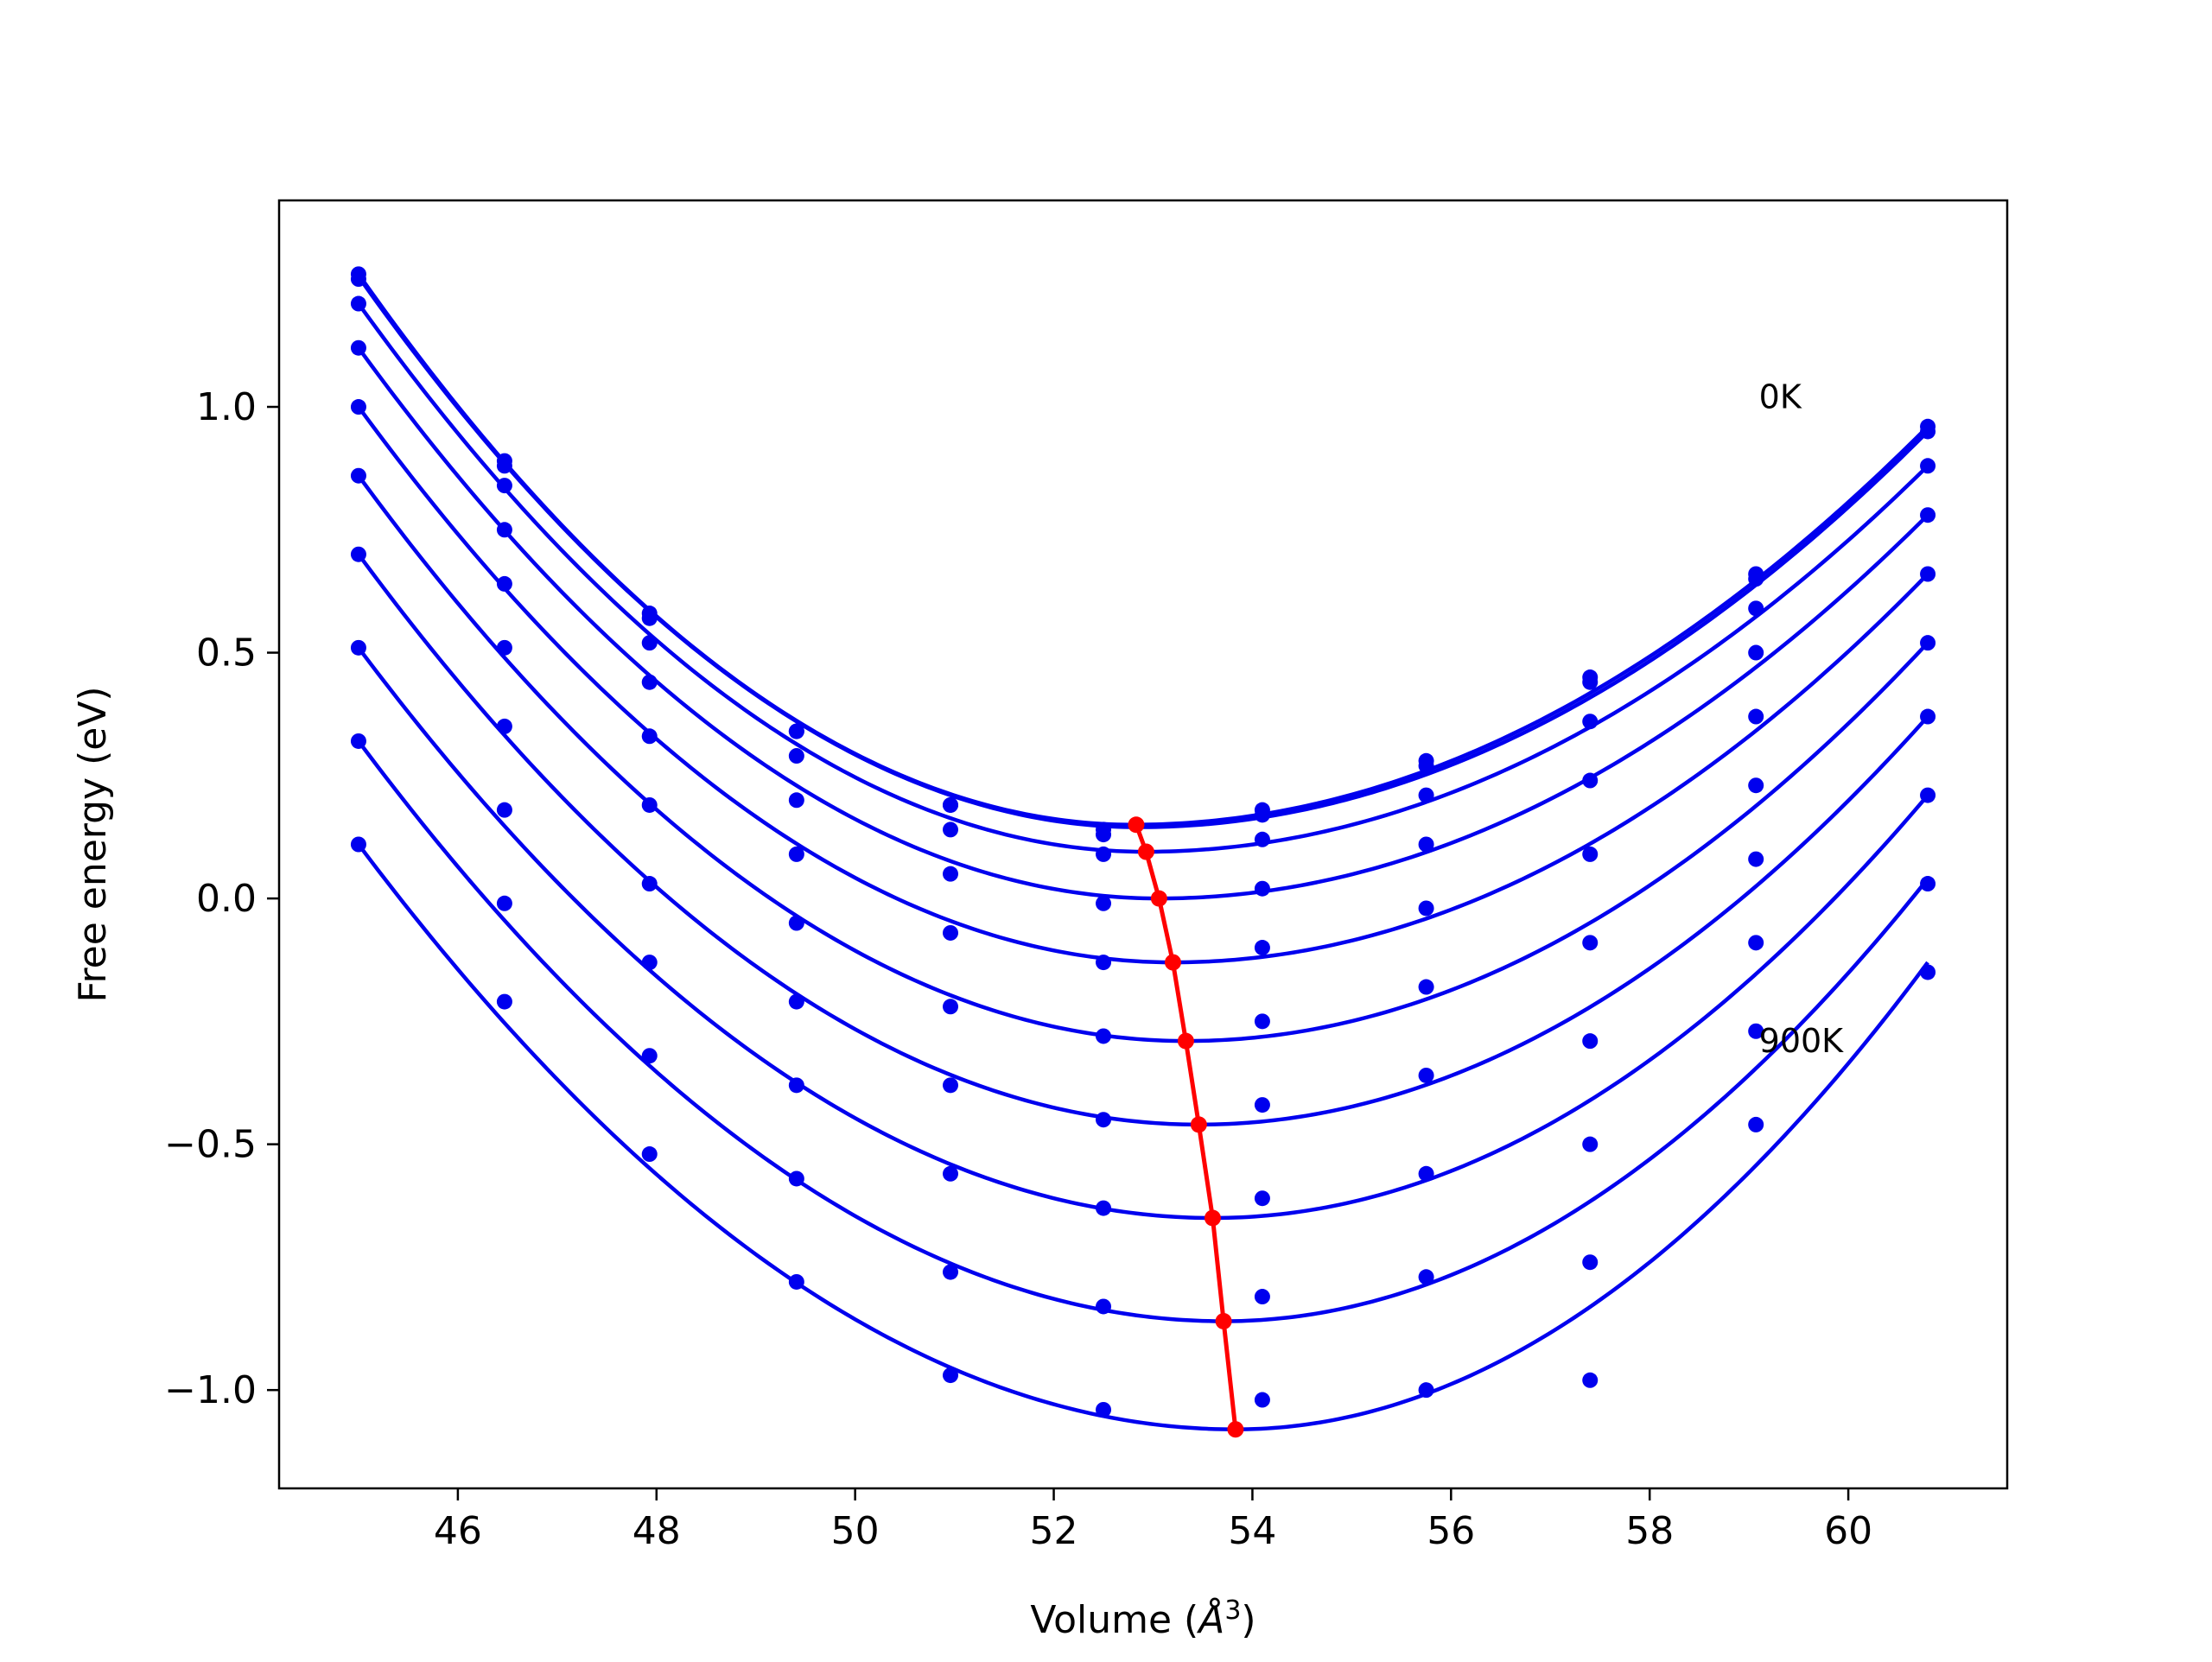 The width and height of the screenshot is (2212, 1662). I want to click on x-tick-label: 50, so click(855, 1531).